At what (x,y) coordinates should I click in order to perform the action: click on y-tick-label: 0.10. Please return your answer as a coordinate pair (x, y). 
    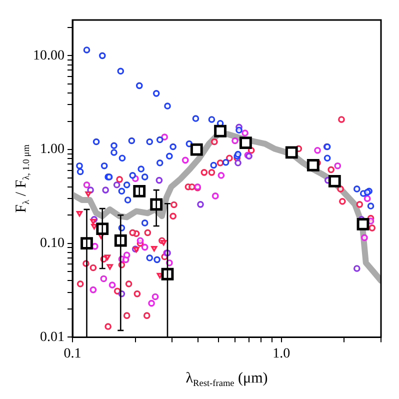
    Looking at the image, I should click on (52, 244).